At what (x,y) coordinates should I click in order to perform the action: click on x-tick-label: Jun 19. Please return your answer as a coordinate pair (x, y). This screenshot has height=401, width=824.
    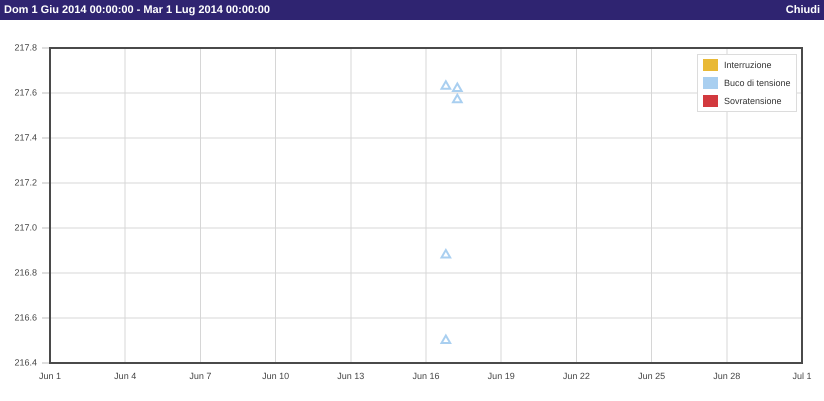
    Looking at the image, I should click on (501, 375).